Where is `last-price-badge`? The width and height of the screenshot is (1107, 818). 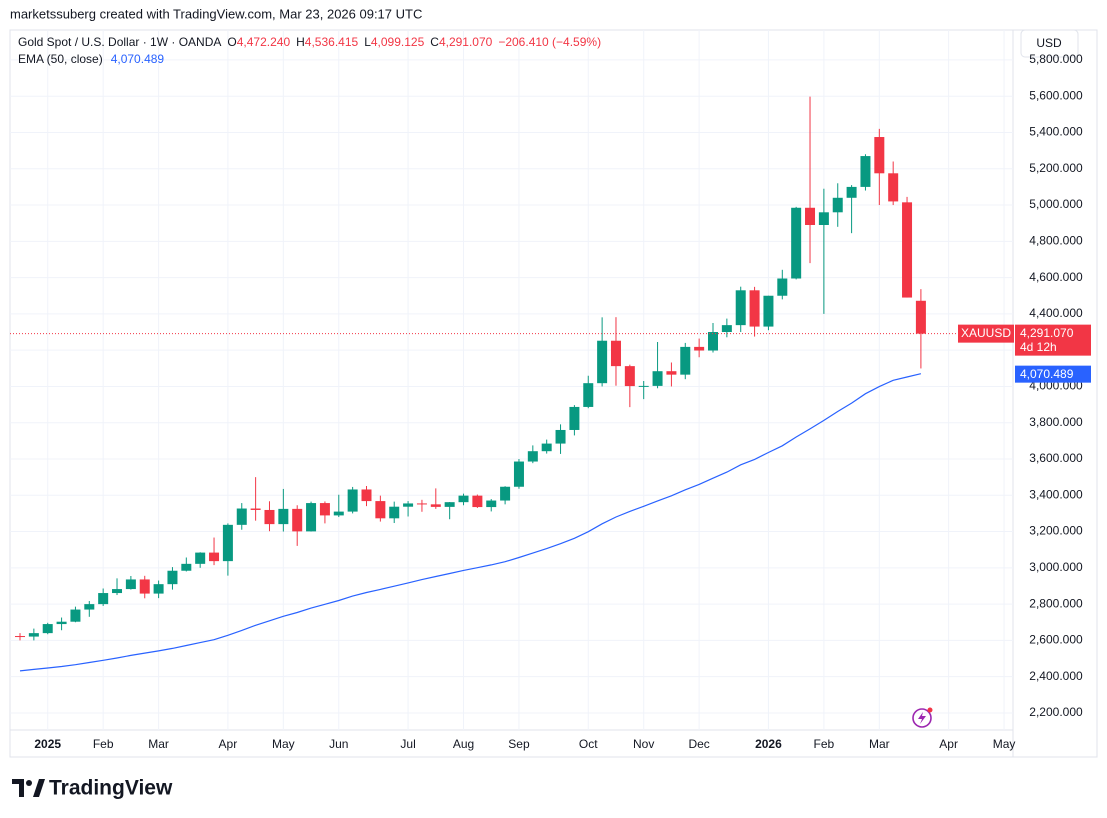
last-price-badge is located at coordinates (1053, 340).